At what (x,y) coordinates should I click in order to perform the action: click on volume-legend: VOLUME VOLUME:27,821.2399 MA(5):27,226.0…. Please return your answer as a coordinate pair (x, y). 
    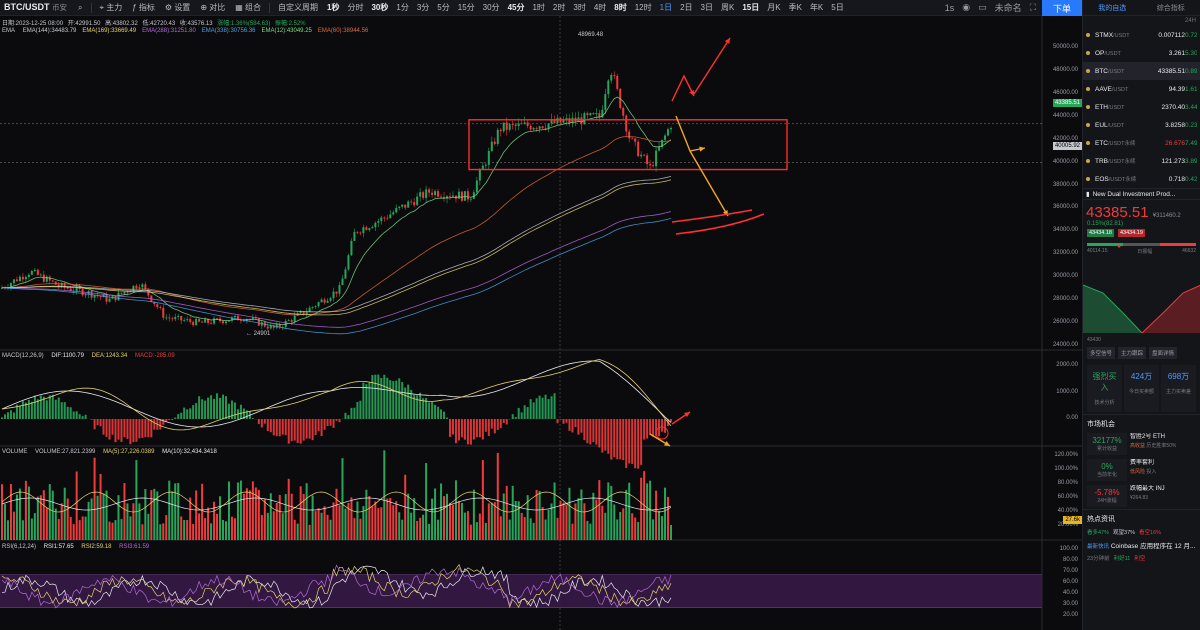
    Looking at the image, I should click on (112, 452).